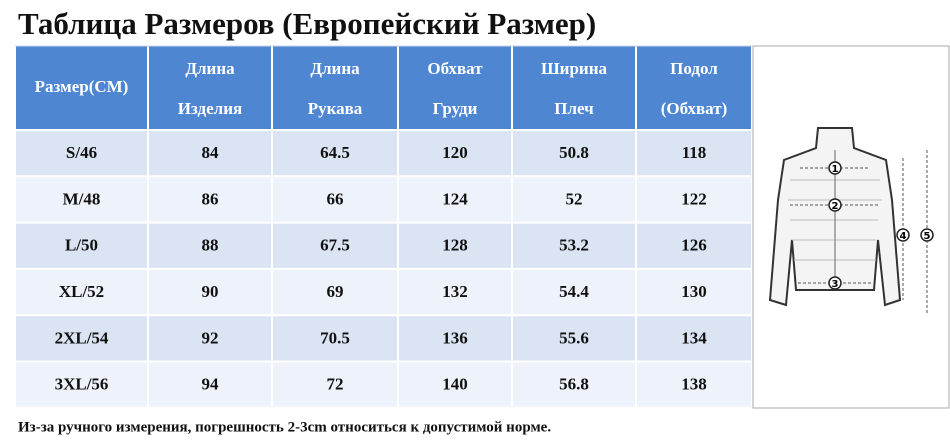  What do you see at coordinates (455, 108) in the screenshot?
I see `header-cell: Груди` at bounding box center [455, 108].